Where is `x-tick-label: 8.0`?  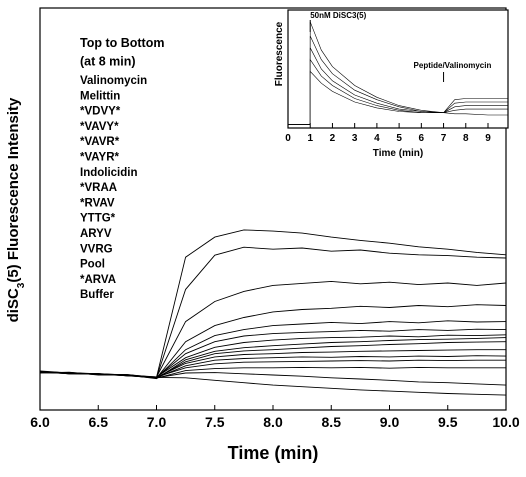
x-tick-label: 8.0 is located at coordinates (273, 422).